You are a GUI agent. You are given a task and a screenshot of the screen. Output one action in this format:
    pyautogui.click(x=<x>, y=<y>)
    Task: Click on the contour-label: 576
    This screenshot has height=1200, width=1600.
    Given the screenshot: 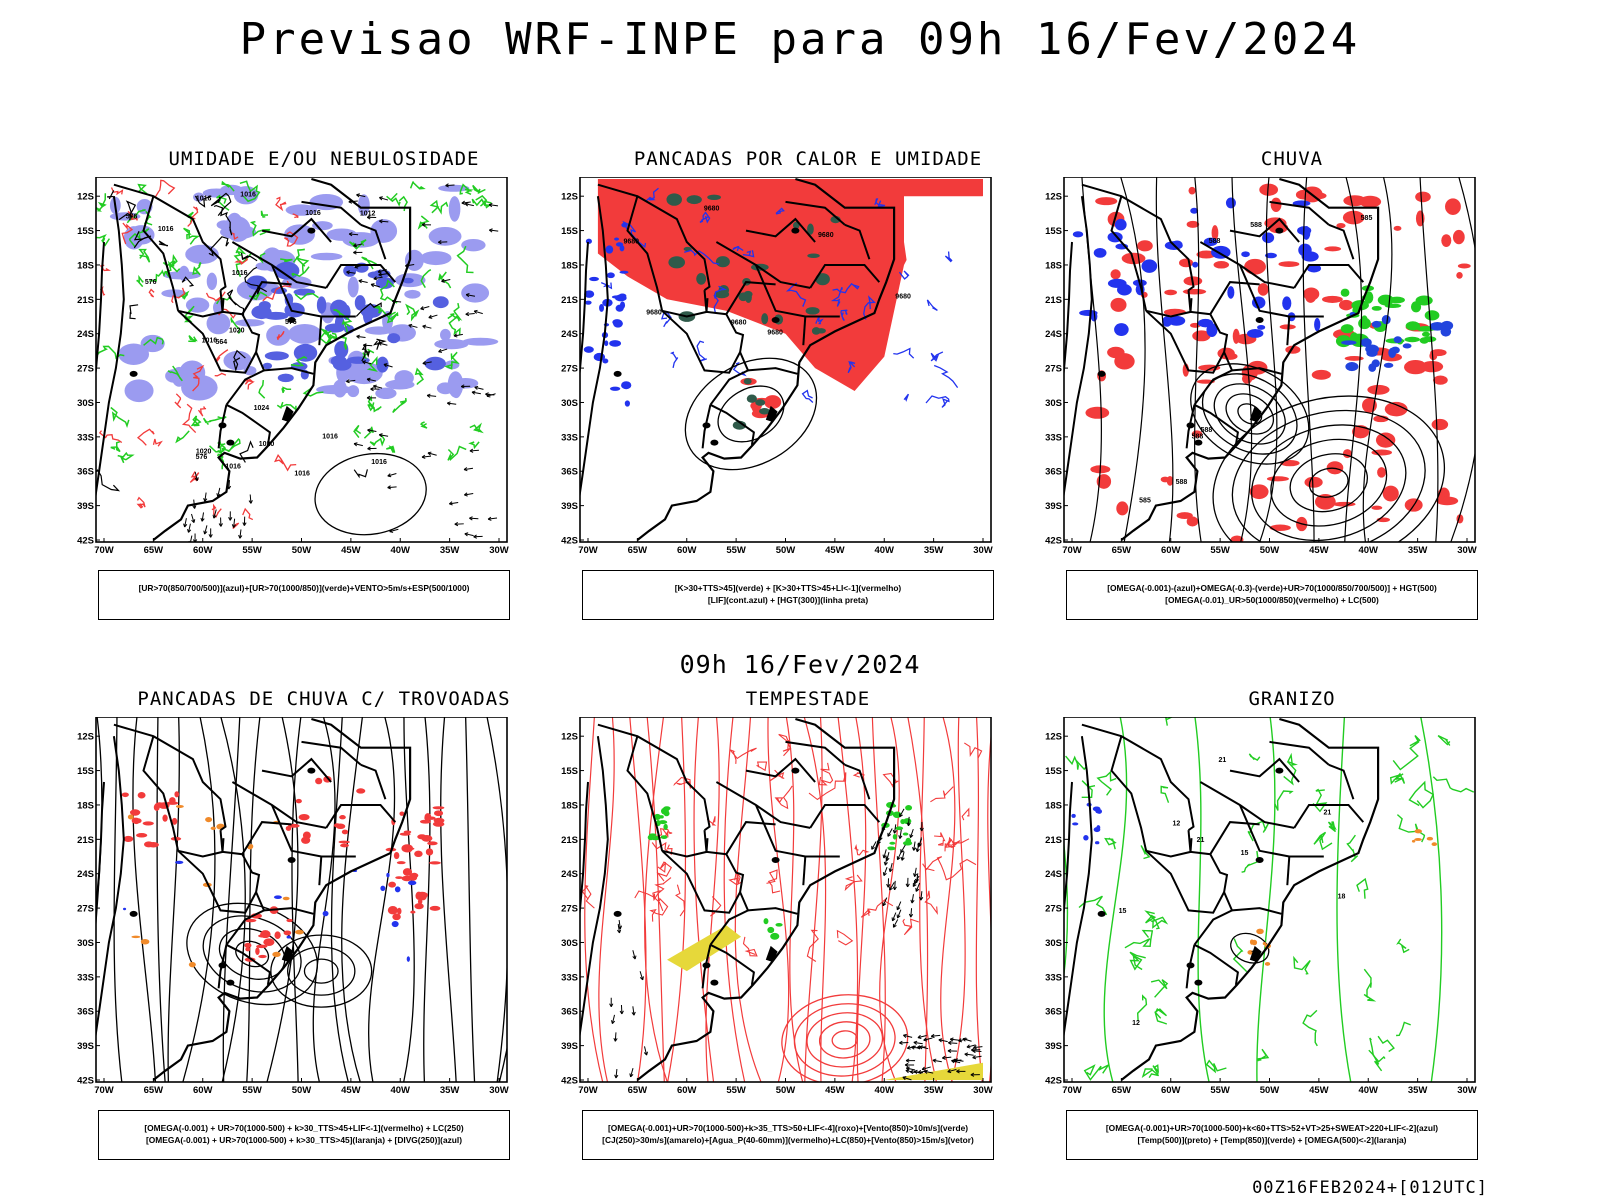 What is the action you would take?
    pyautogui.click(x=151, y=282)
    